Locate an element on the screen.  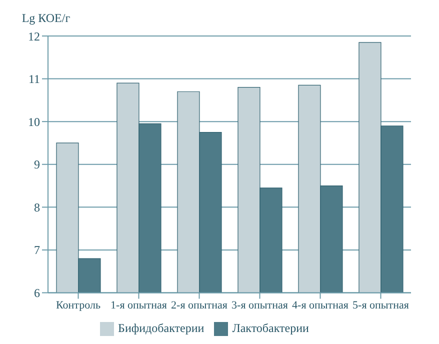
x-tick-label: 2-я опытная is located at coordinates (199, 306).